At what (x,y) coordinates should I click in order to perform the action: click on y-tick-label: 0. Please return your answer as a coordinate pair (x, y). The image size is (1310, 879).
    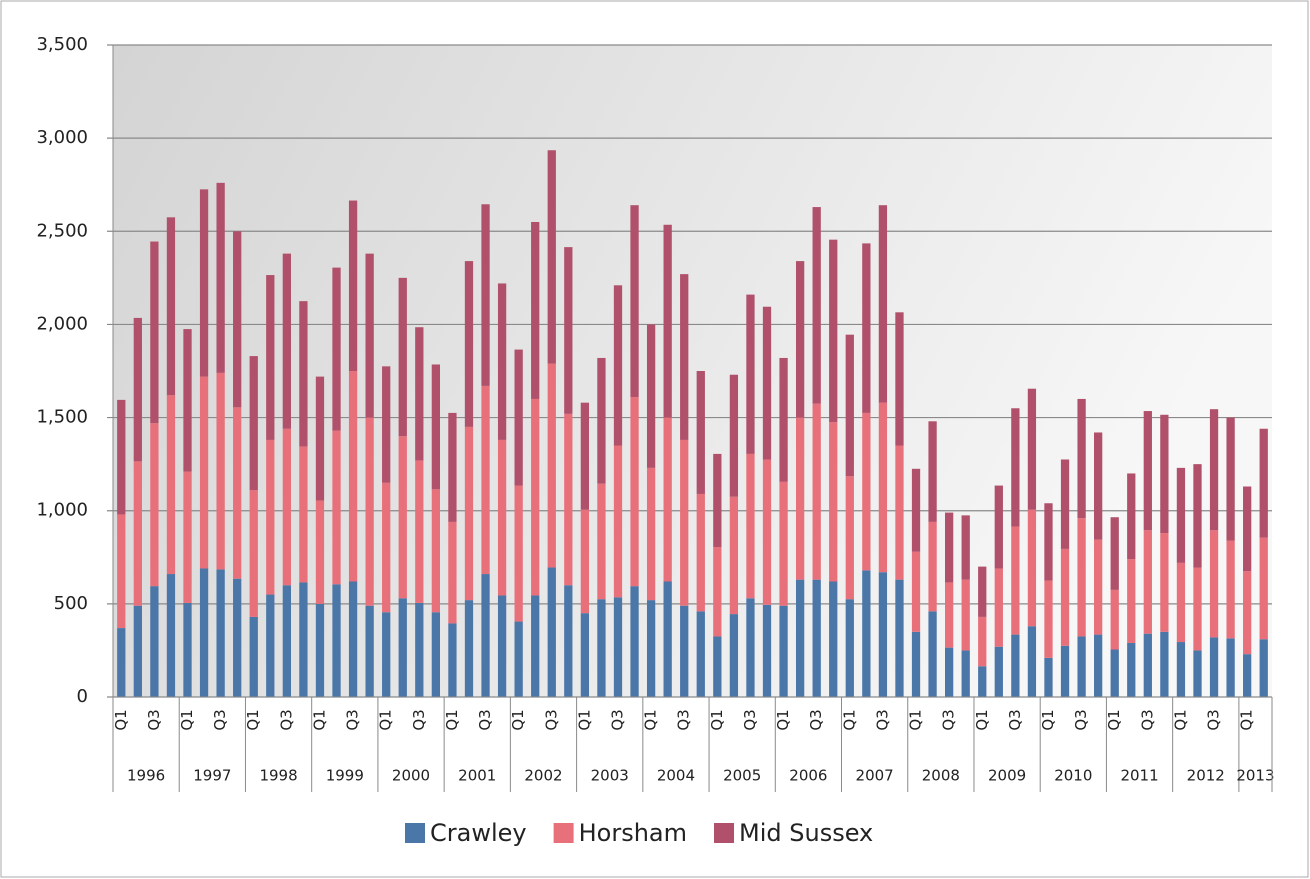
    Looking at the image, I should click on (82, 696).